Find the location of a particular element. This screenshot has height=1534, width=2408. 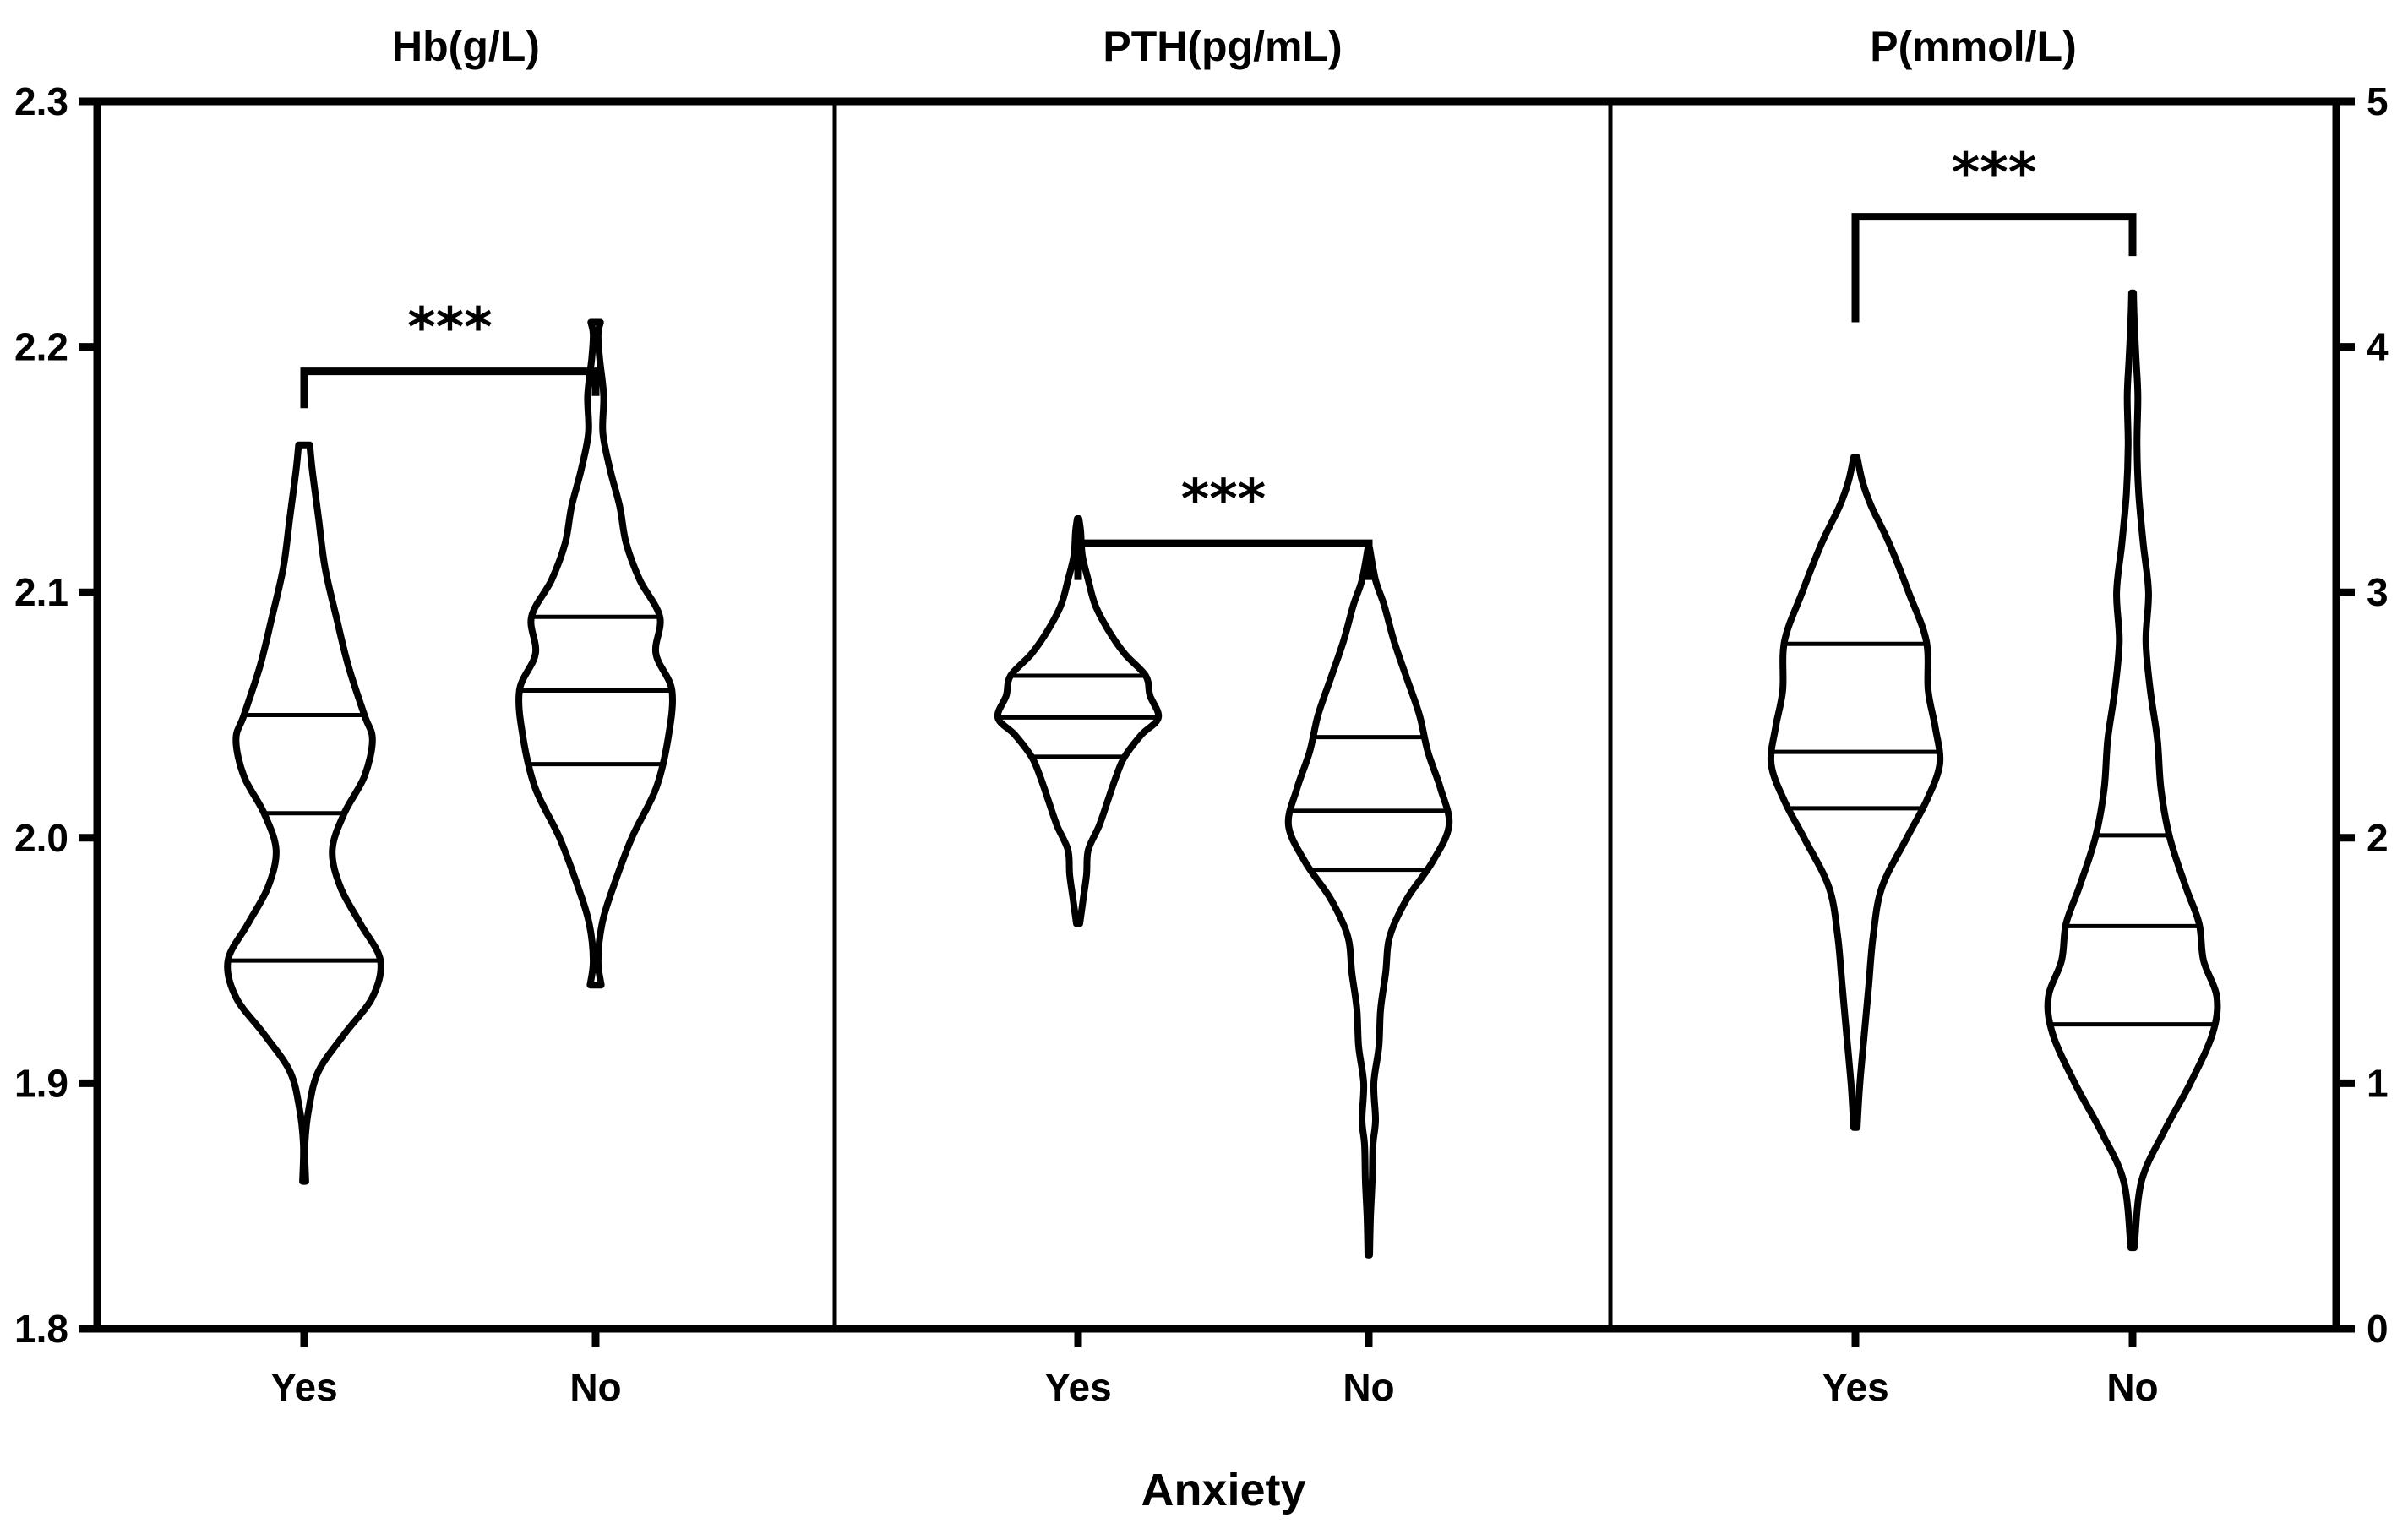

violin-3-no is located at coordinates (2132, 770).